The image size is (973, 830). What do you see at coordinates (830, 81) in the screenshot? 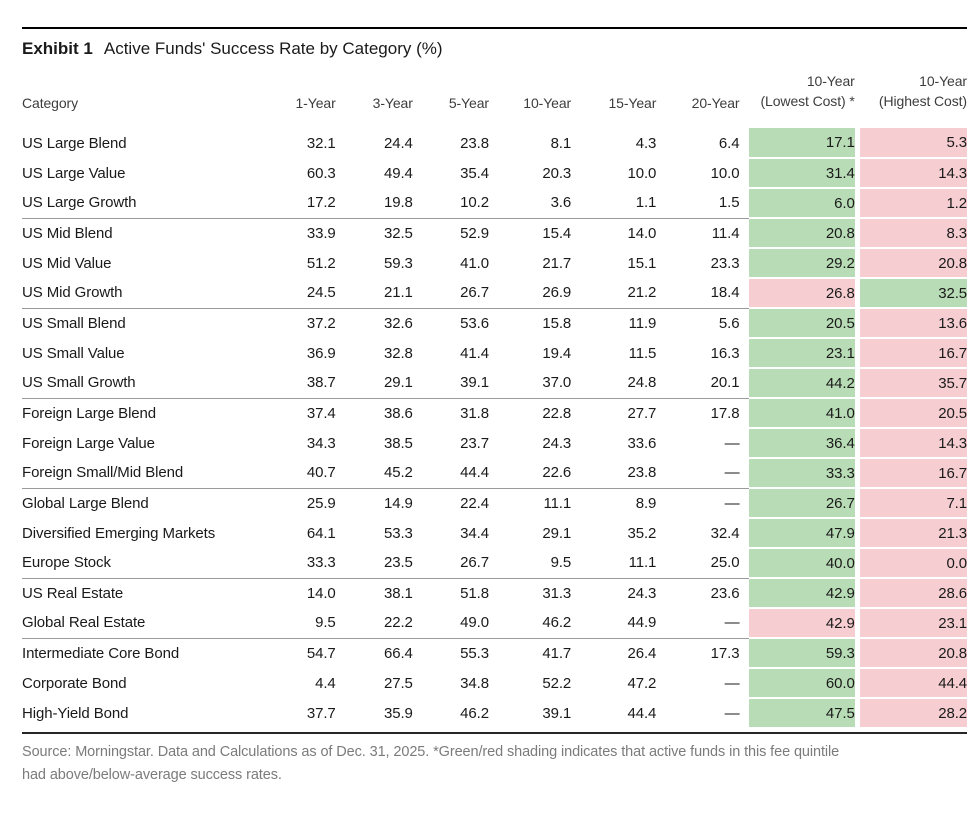
I see `header-line: 10-Year` at bounding box center [830, 81].